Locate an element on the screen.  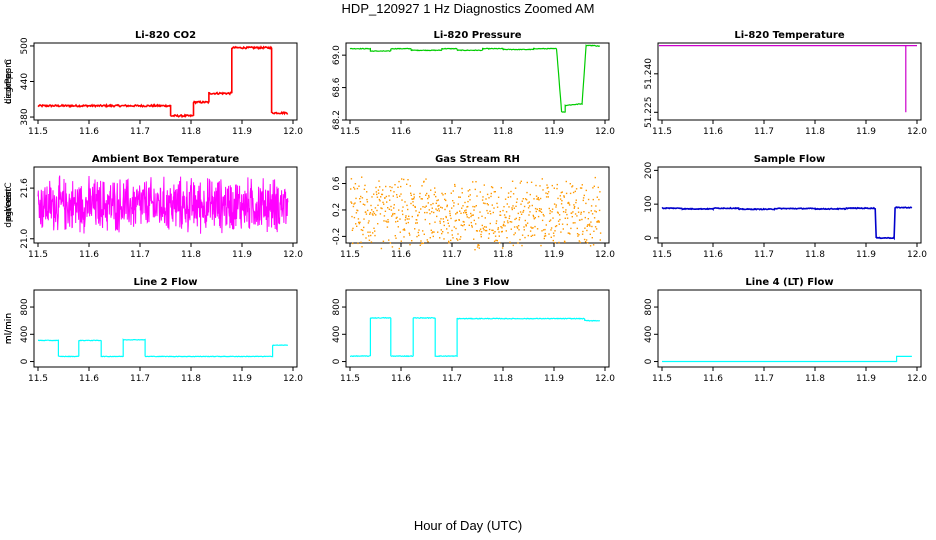
panel-frame is located at coordinates (789, 81).